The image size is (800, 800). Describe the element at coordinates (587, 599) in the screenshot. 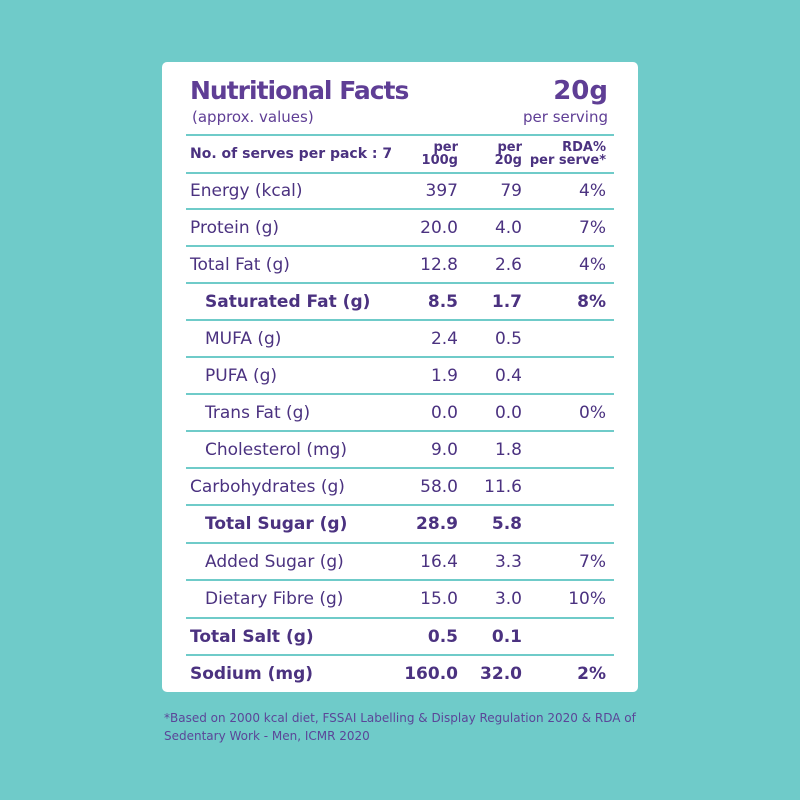

I see `value-rda: 10%` at that location.